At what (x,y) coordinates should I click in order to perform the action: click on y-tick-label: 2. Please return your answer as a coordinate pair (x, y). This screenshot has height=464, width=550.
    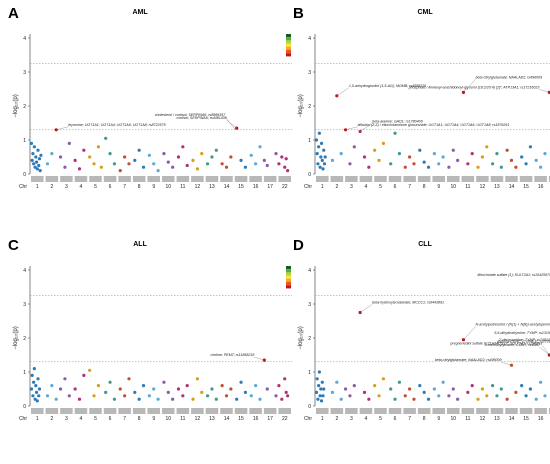
    Looking at the image, I should click on (309, 107).